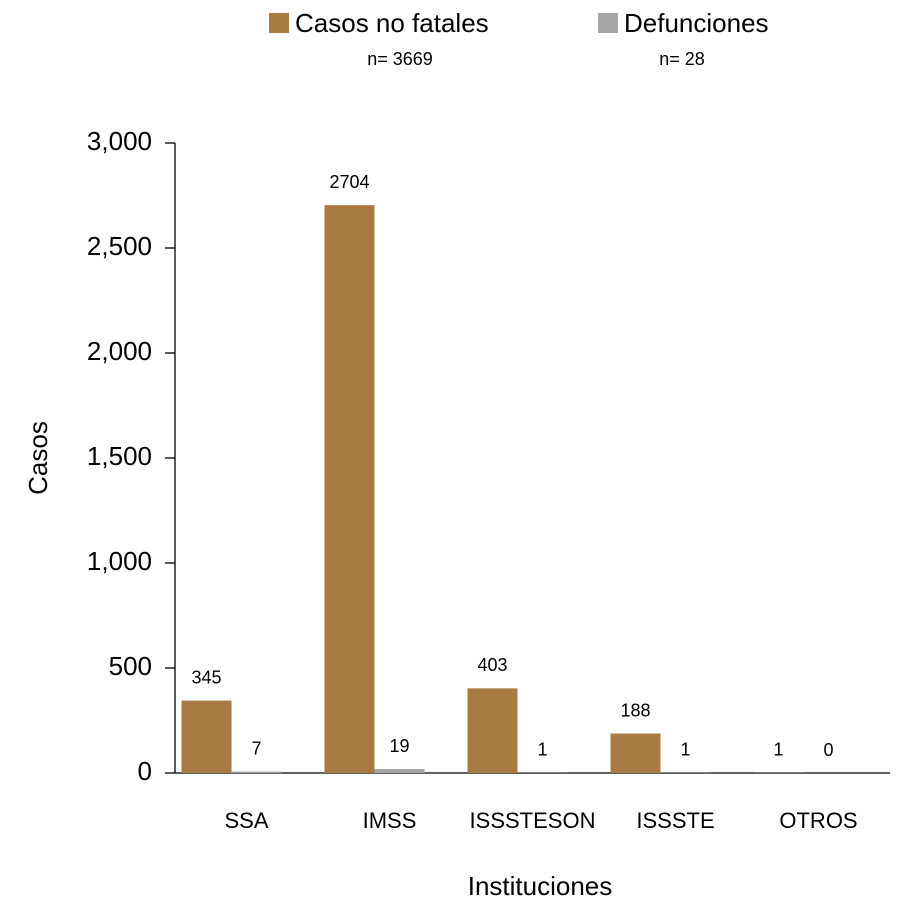  Describe the element at coordinates (256, 748) in the screenshot. I see `data-label: 7` at that location.